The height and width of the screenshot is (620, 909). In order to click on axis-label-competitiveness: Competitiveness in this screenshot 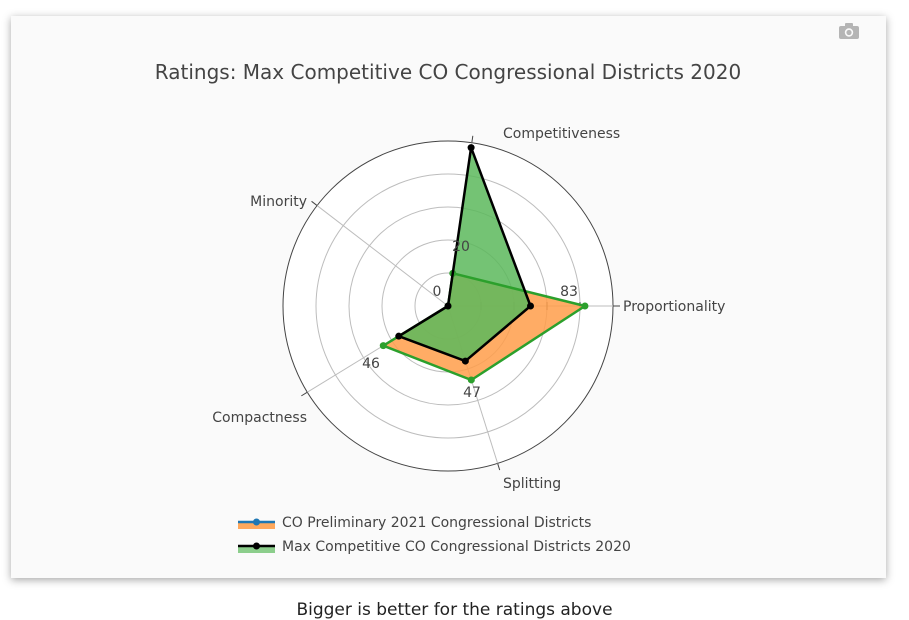, I will do `click(561, 134)`.